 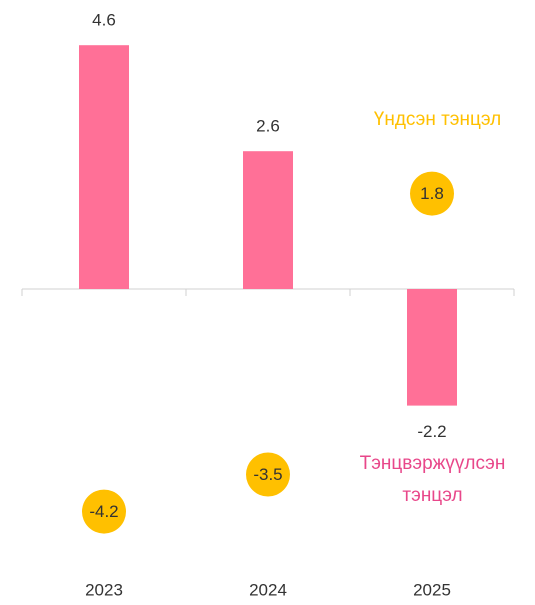 I want to click on x-tick-label: 2024, so click(x=268, y=589).